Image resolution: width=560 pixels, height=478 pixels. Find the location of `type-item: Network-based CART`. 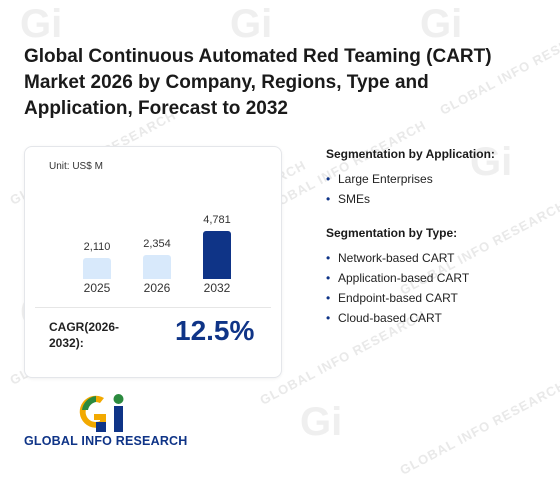

type-item: Network-based CART is located at coordinates (436, 258).